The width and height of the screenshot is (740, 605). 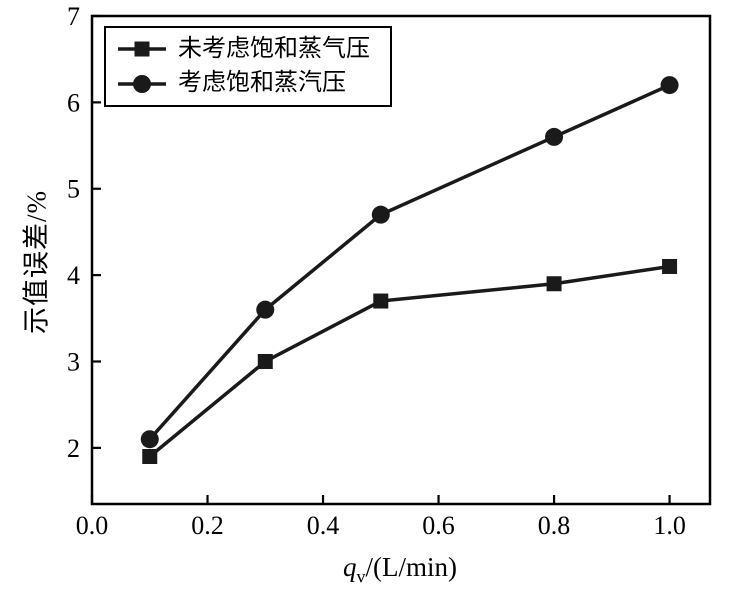 What do you see at coordinates (73, 102) in the screenshot?
I see `y-tick-label: 6` at bounding box center [73, 102].